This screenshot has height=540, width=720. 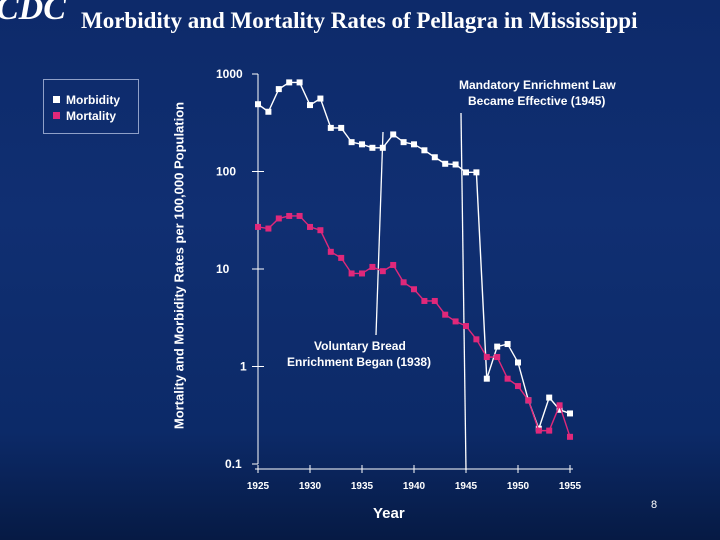 I want to click on legend-swatch-mortality, so click(x=56, y=115).